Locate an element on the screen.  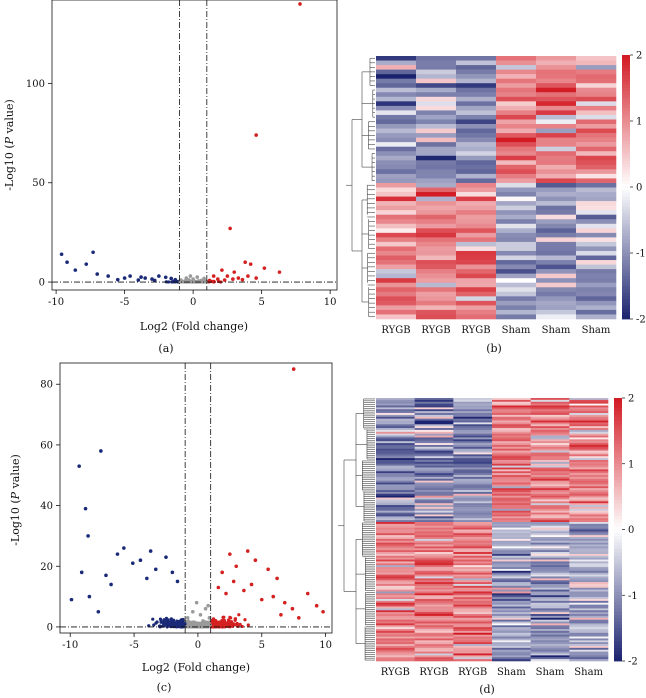
color-scale-label: 0 is located at coordinates (631, 530).